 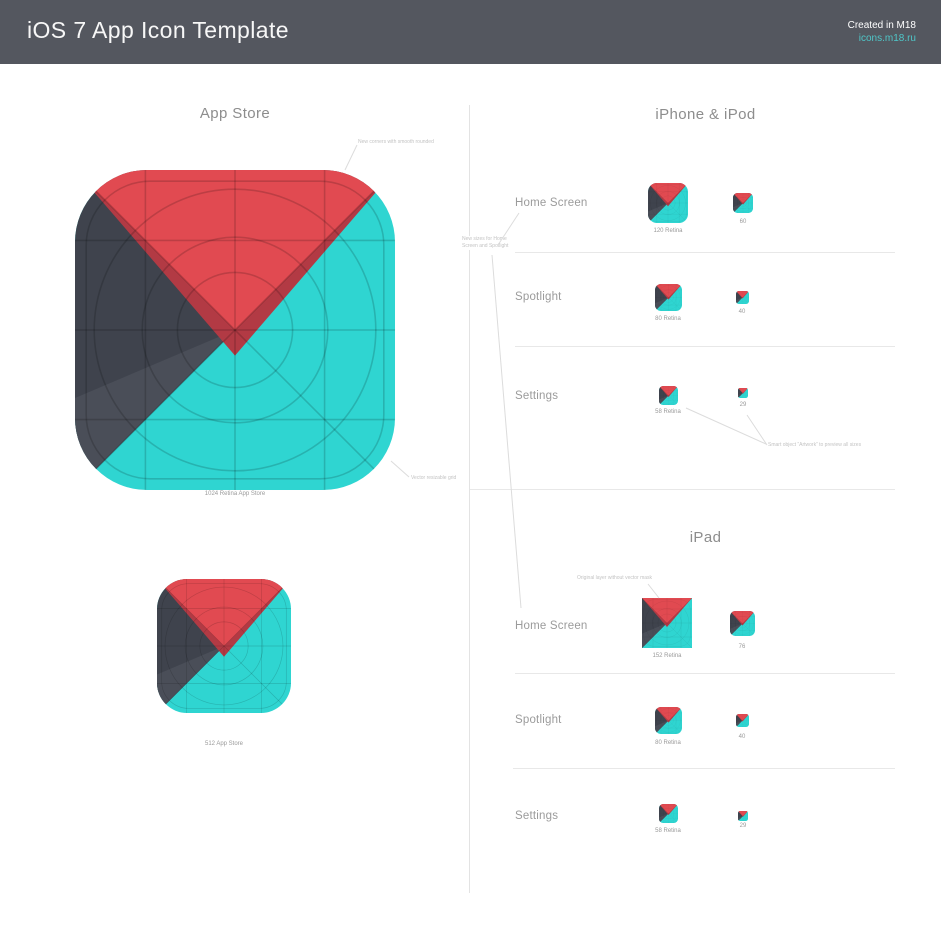 What do you see at coordinates (396, 142) in the screenshot?
I see `annotation-new-corners: New corners with smooth rounded` at bounding box center [396, 142].